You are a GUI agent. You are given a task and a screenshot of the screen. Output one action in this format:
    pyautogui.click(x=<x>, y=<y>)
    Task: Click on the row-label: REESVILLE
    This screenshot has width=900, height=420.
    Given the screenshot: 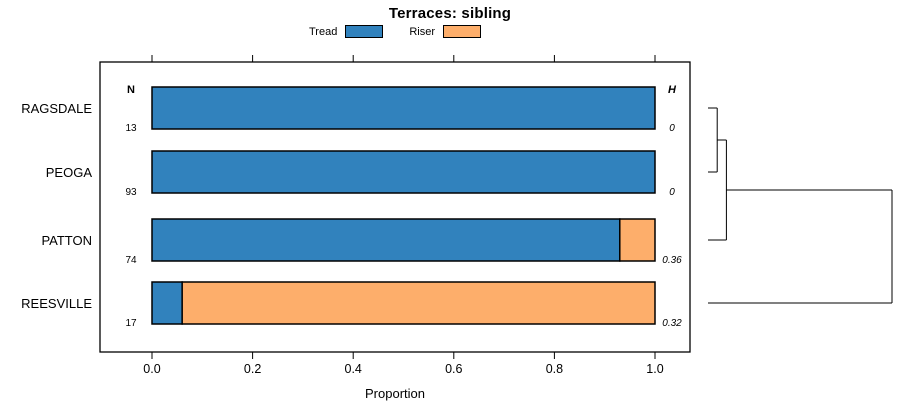 What is the action you would take?
    pyautogui.click(x=56, y=303)
    